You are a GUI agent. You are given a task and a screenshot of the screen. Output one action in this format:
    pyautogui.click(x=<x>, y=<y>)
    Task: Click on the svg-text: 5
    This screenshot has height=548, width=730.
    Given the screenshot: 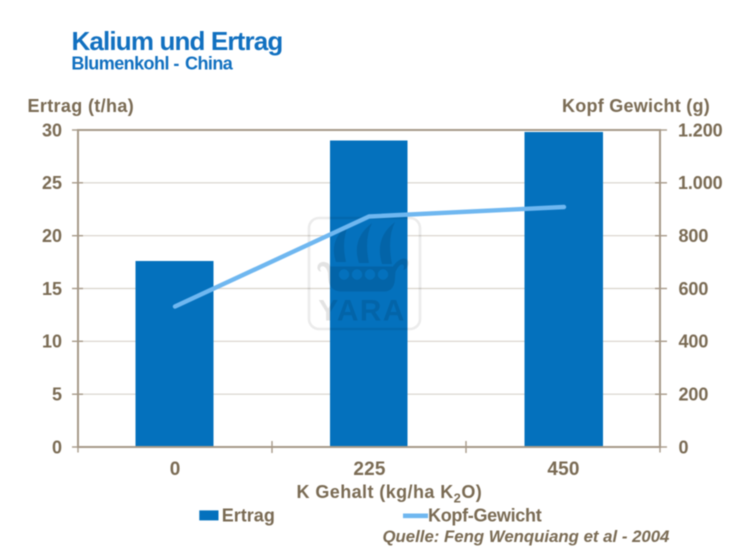 What is the action you would take?
    pyautogui.click(x=57, y=395)
    